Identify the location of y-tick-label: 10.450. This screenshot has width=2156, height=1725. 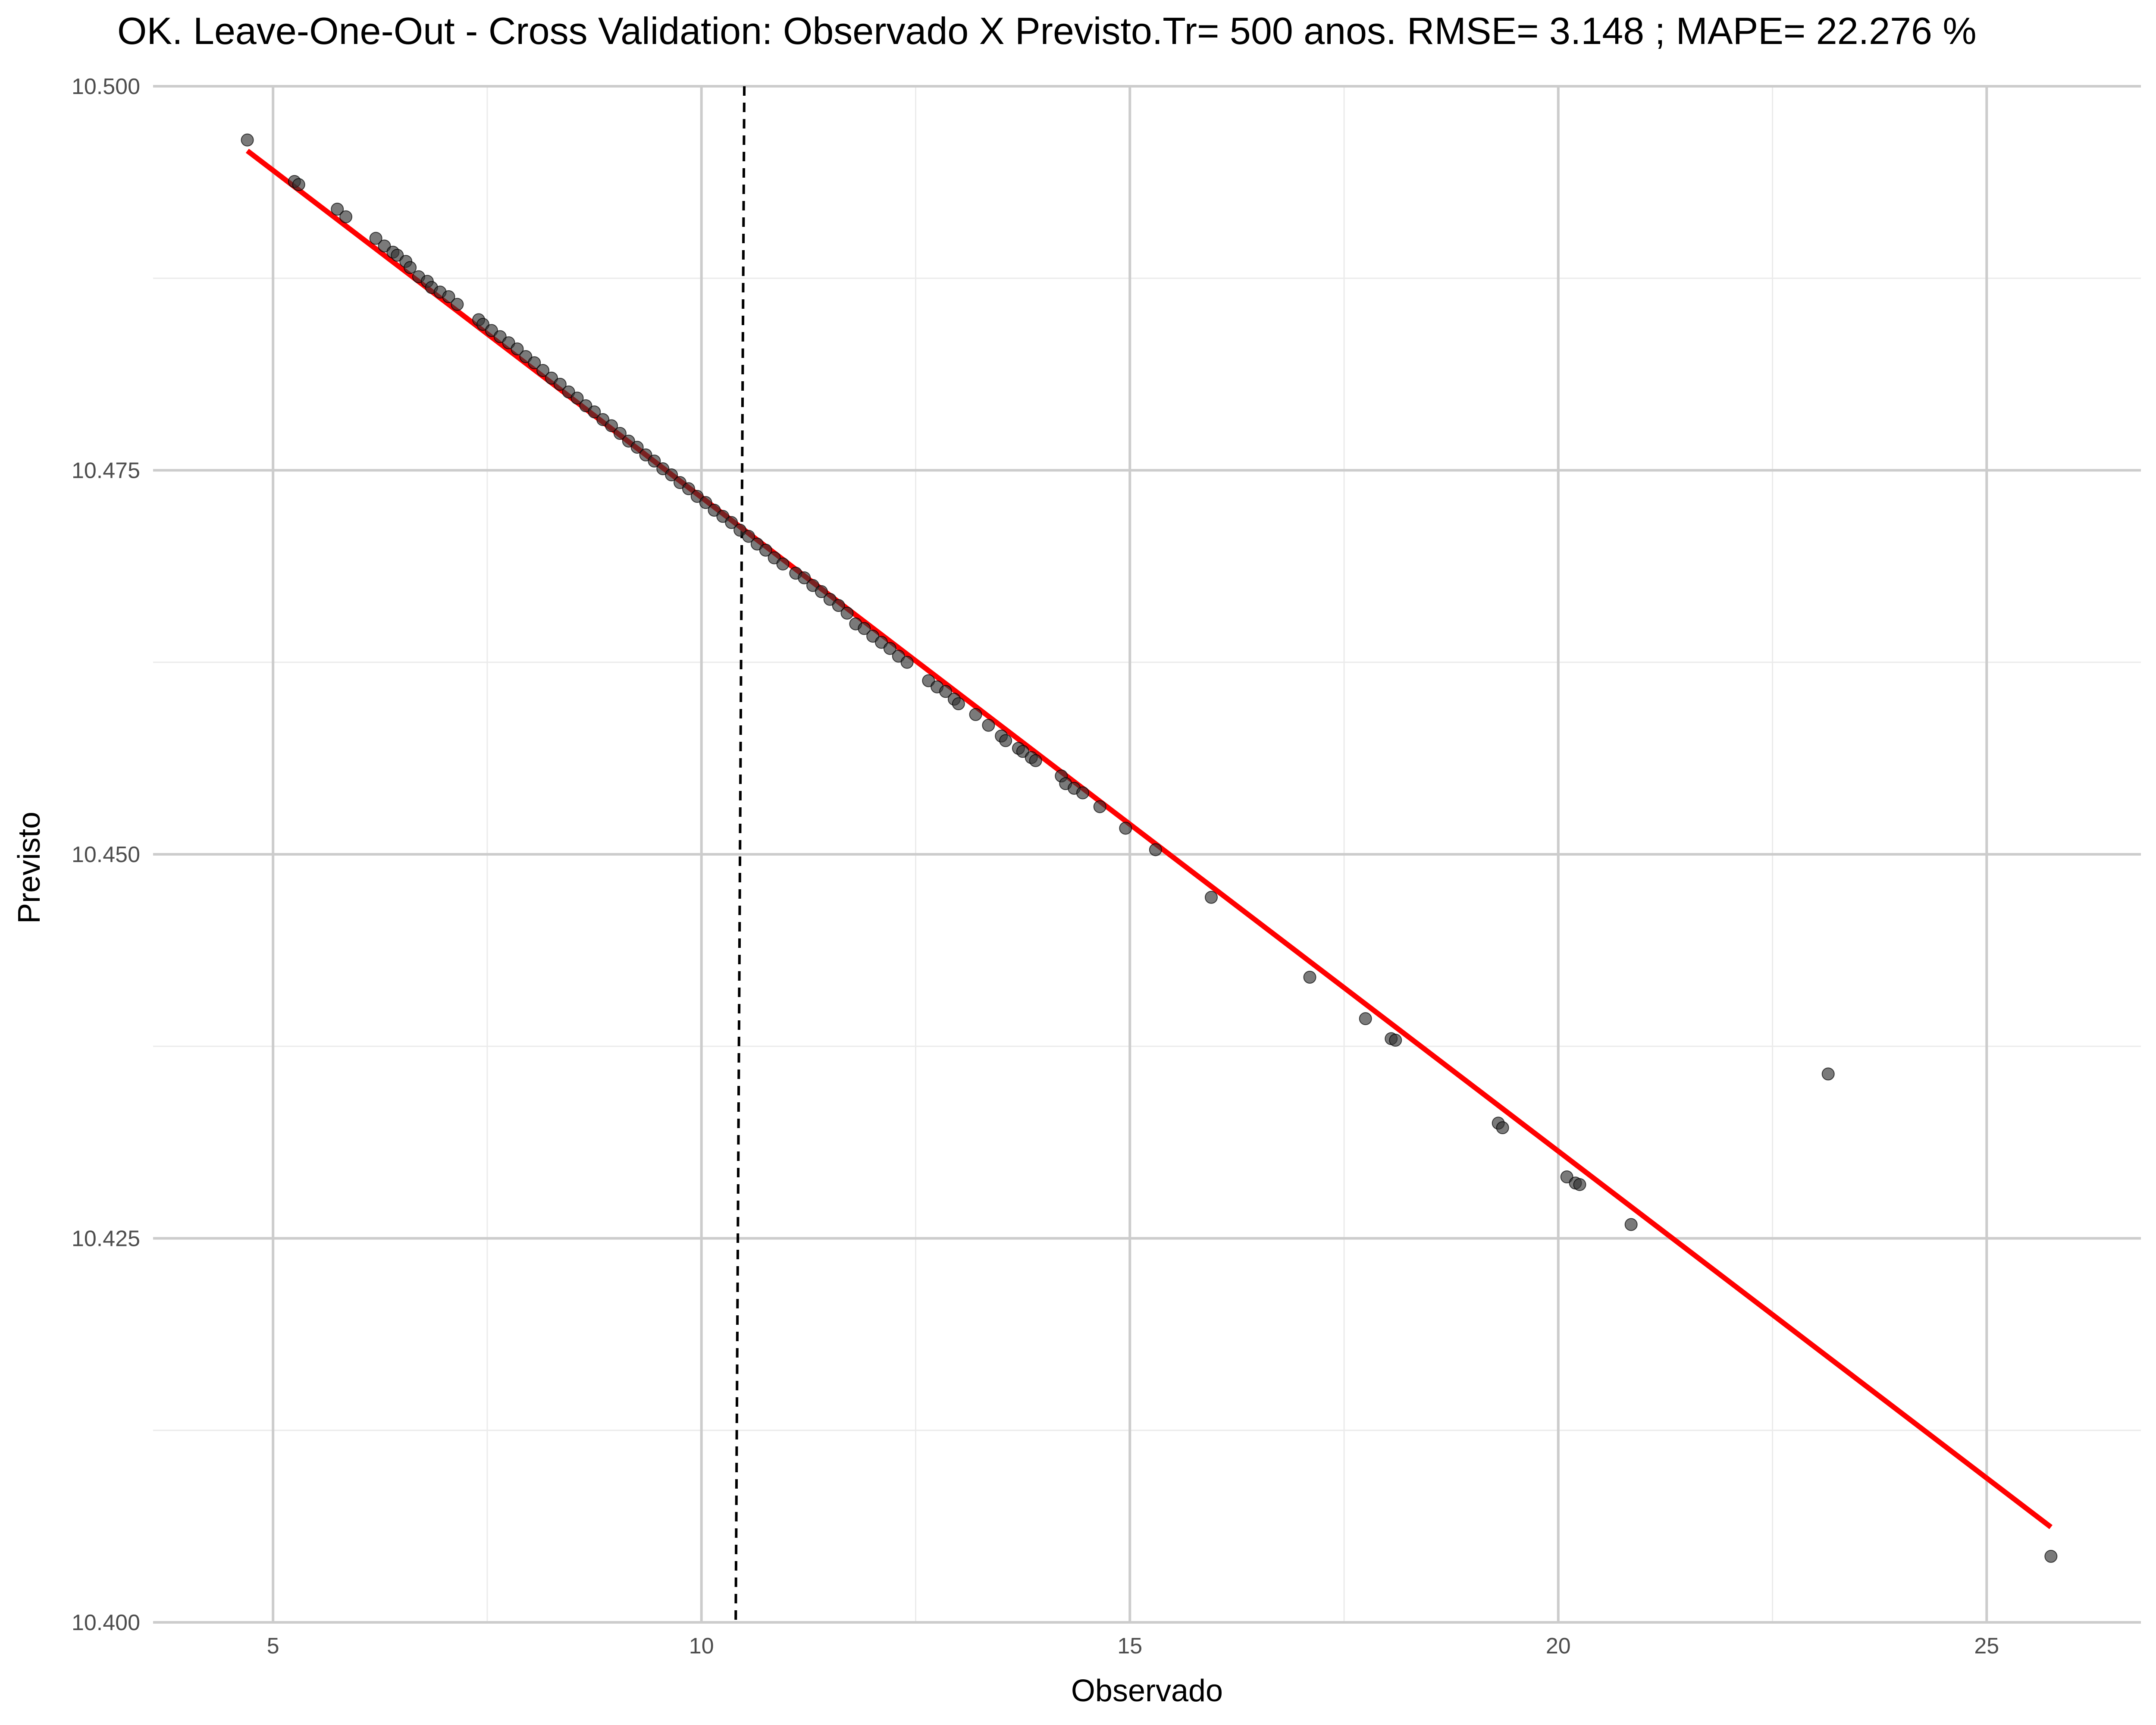
(106, 855).